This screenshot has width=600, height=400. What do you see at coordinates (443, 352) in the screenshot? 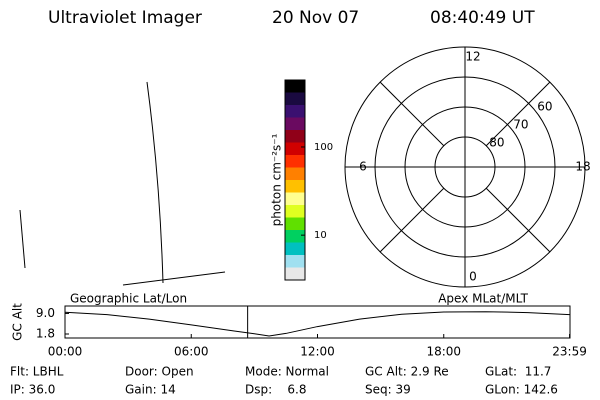
I see `x-tick-label: 18:00` at bounding box center [443, 352].